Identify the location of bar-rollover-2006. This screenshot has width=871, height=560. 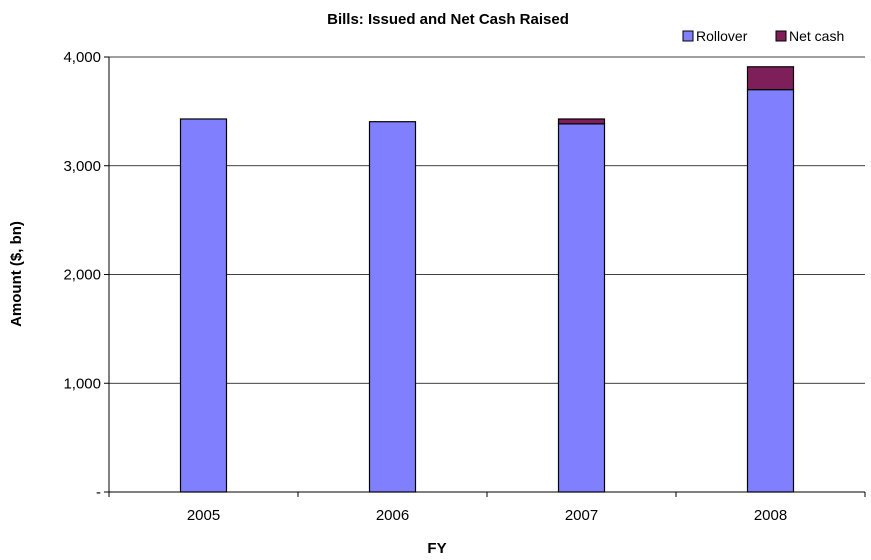
(392, 307).